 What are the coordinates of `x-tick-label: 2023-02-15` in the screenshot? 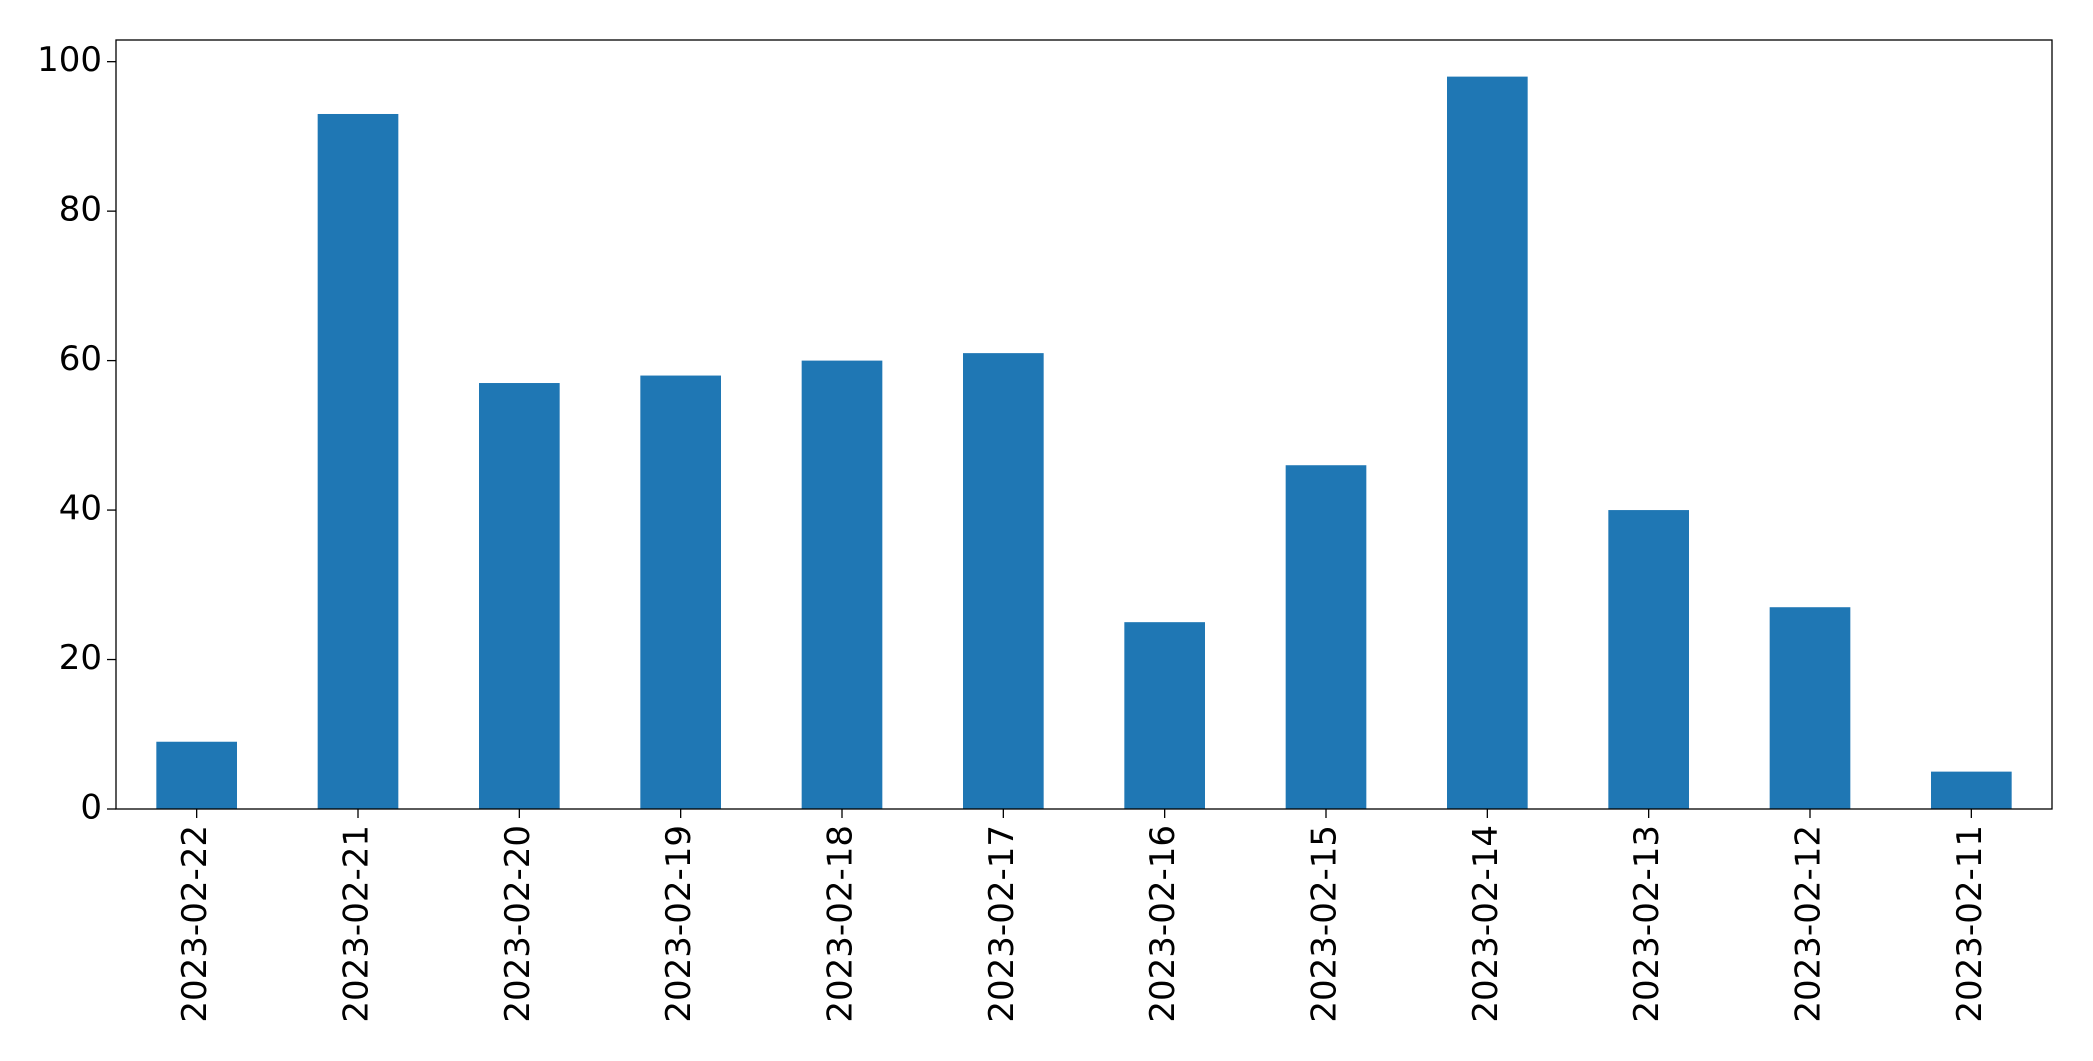 It's located at (1325, 924).